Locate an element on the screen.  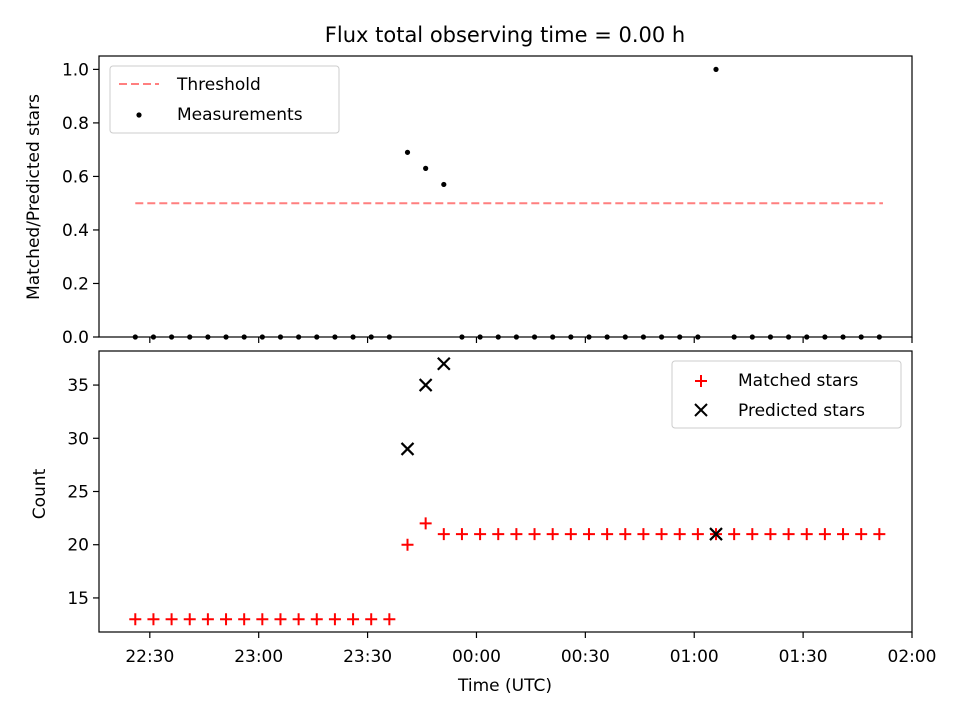
x-tick-label: 01:00 is located at coordinates (694, 657).